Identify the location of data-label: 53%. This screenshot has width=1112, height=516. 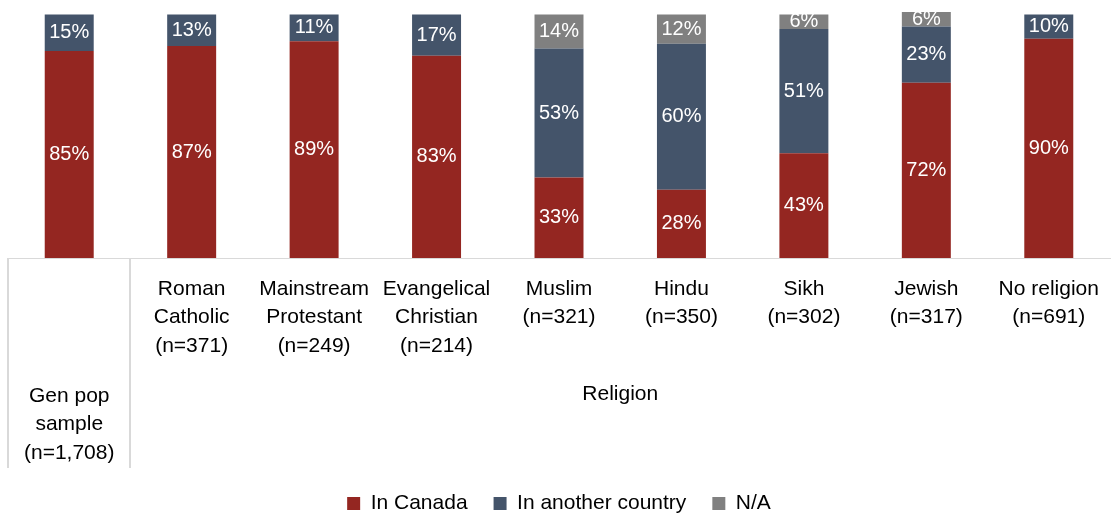
(559, 111).